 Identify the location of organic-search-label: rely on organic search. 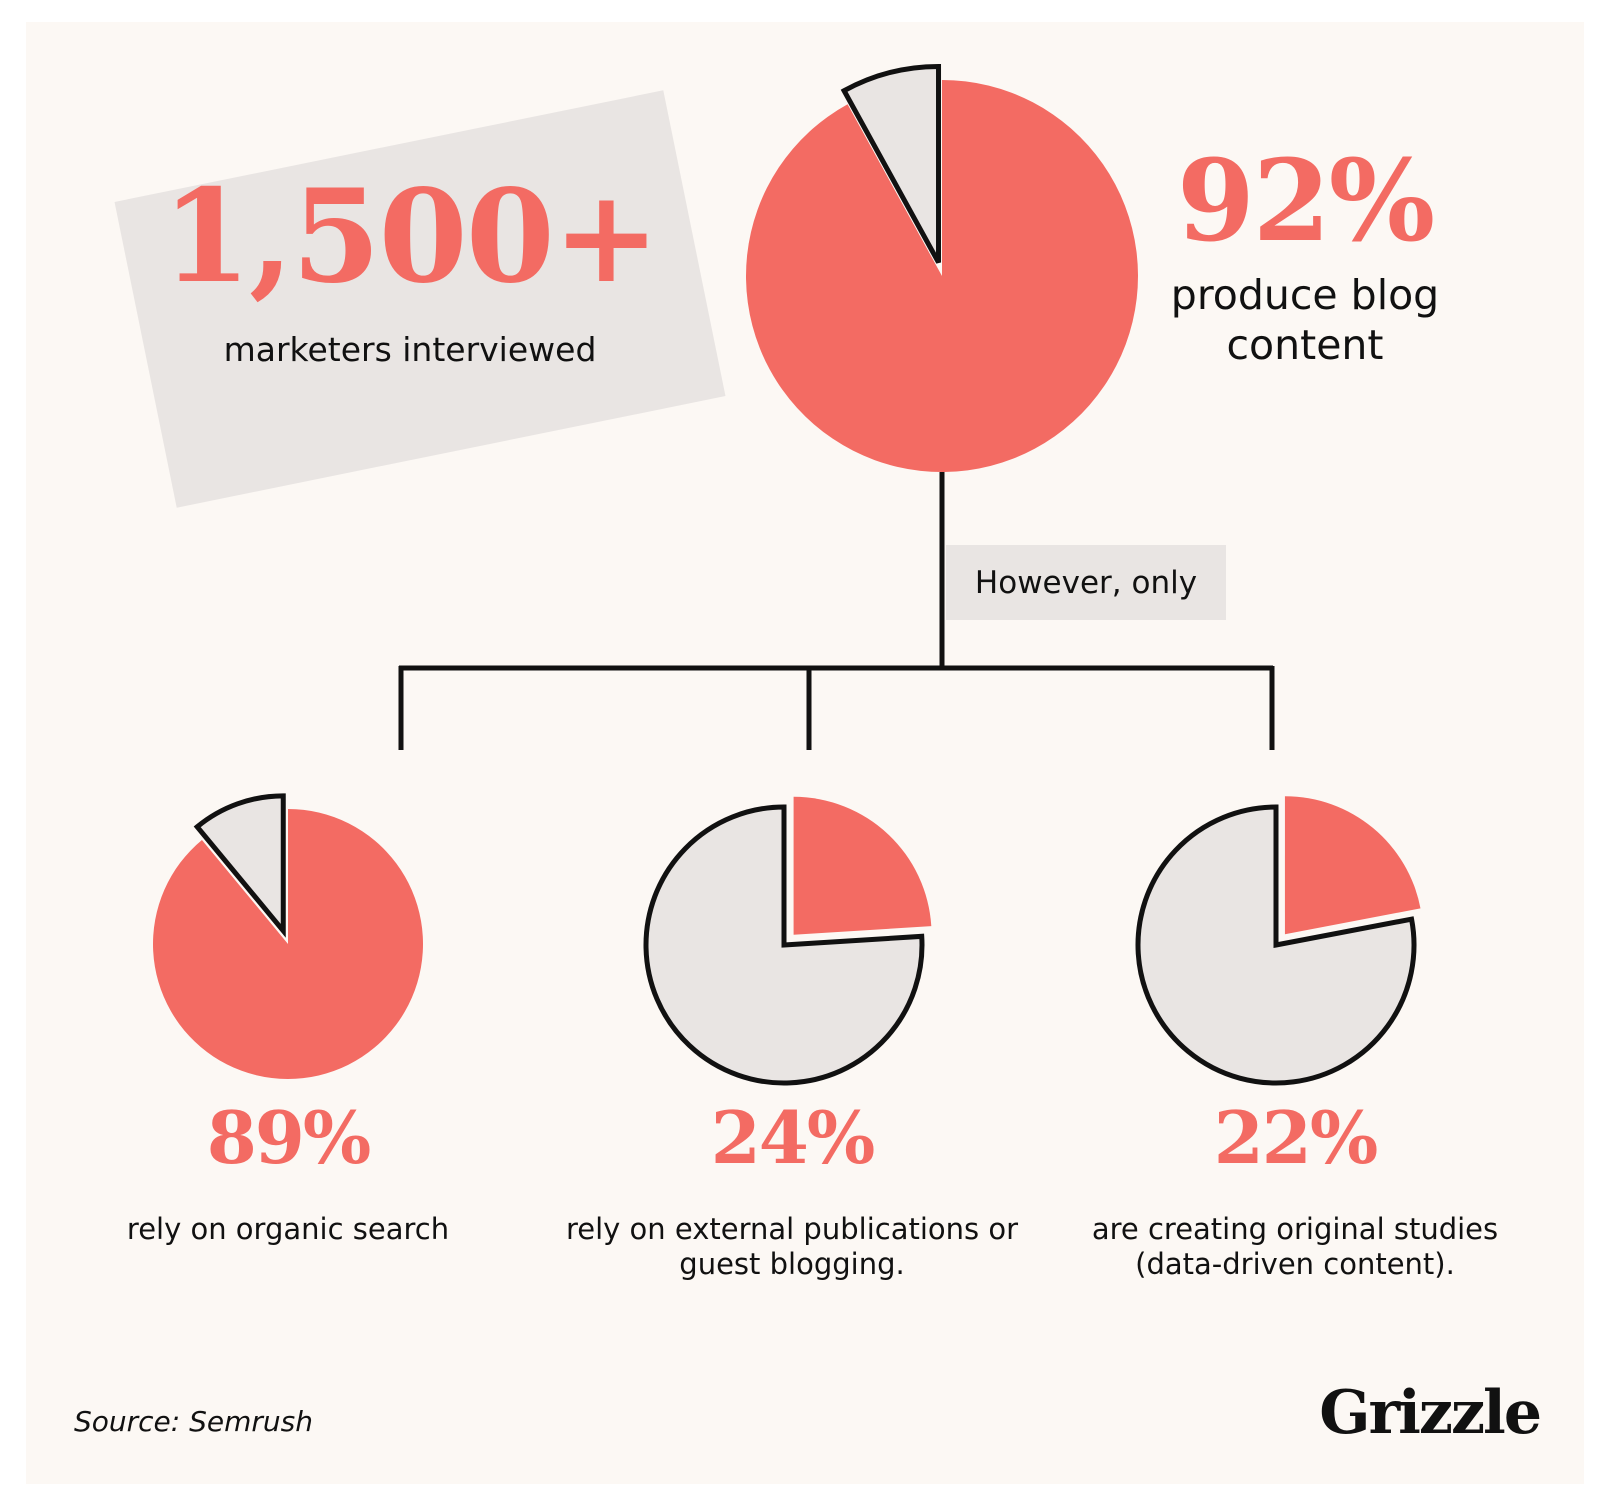
(288, 1229).